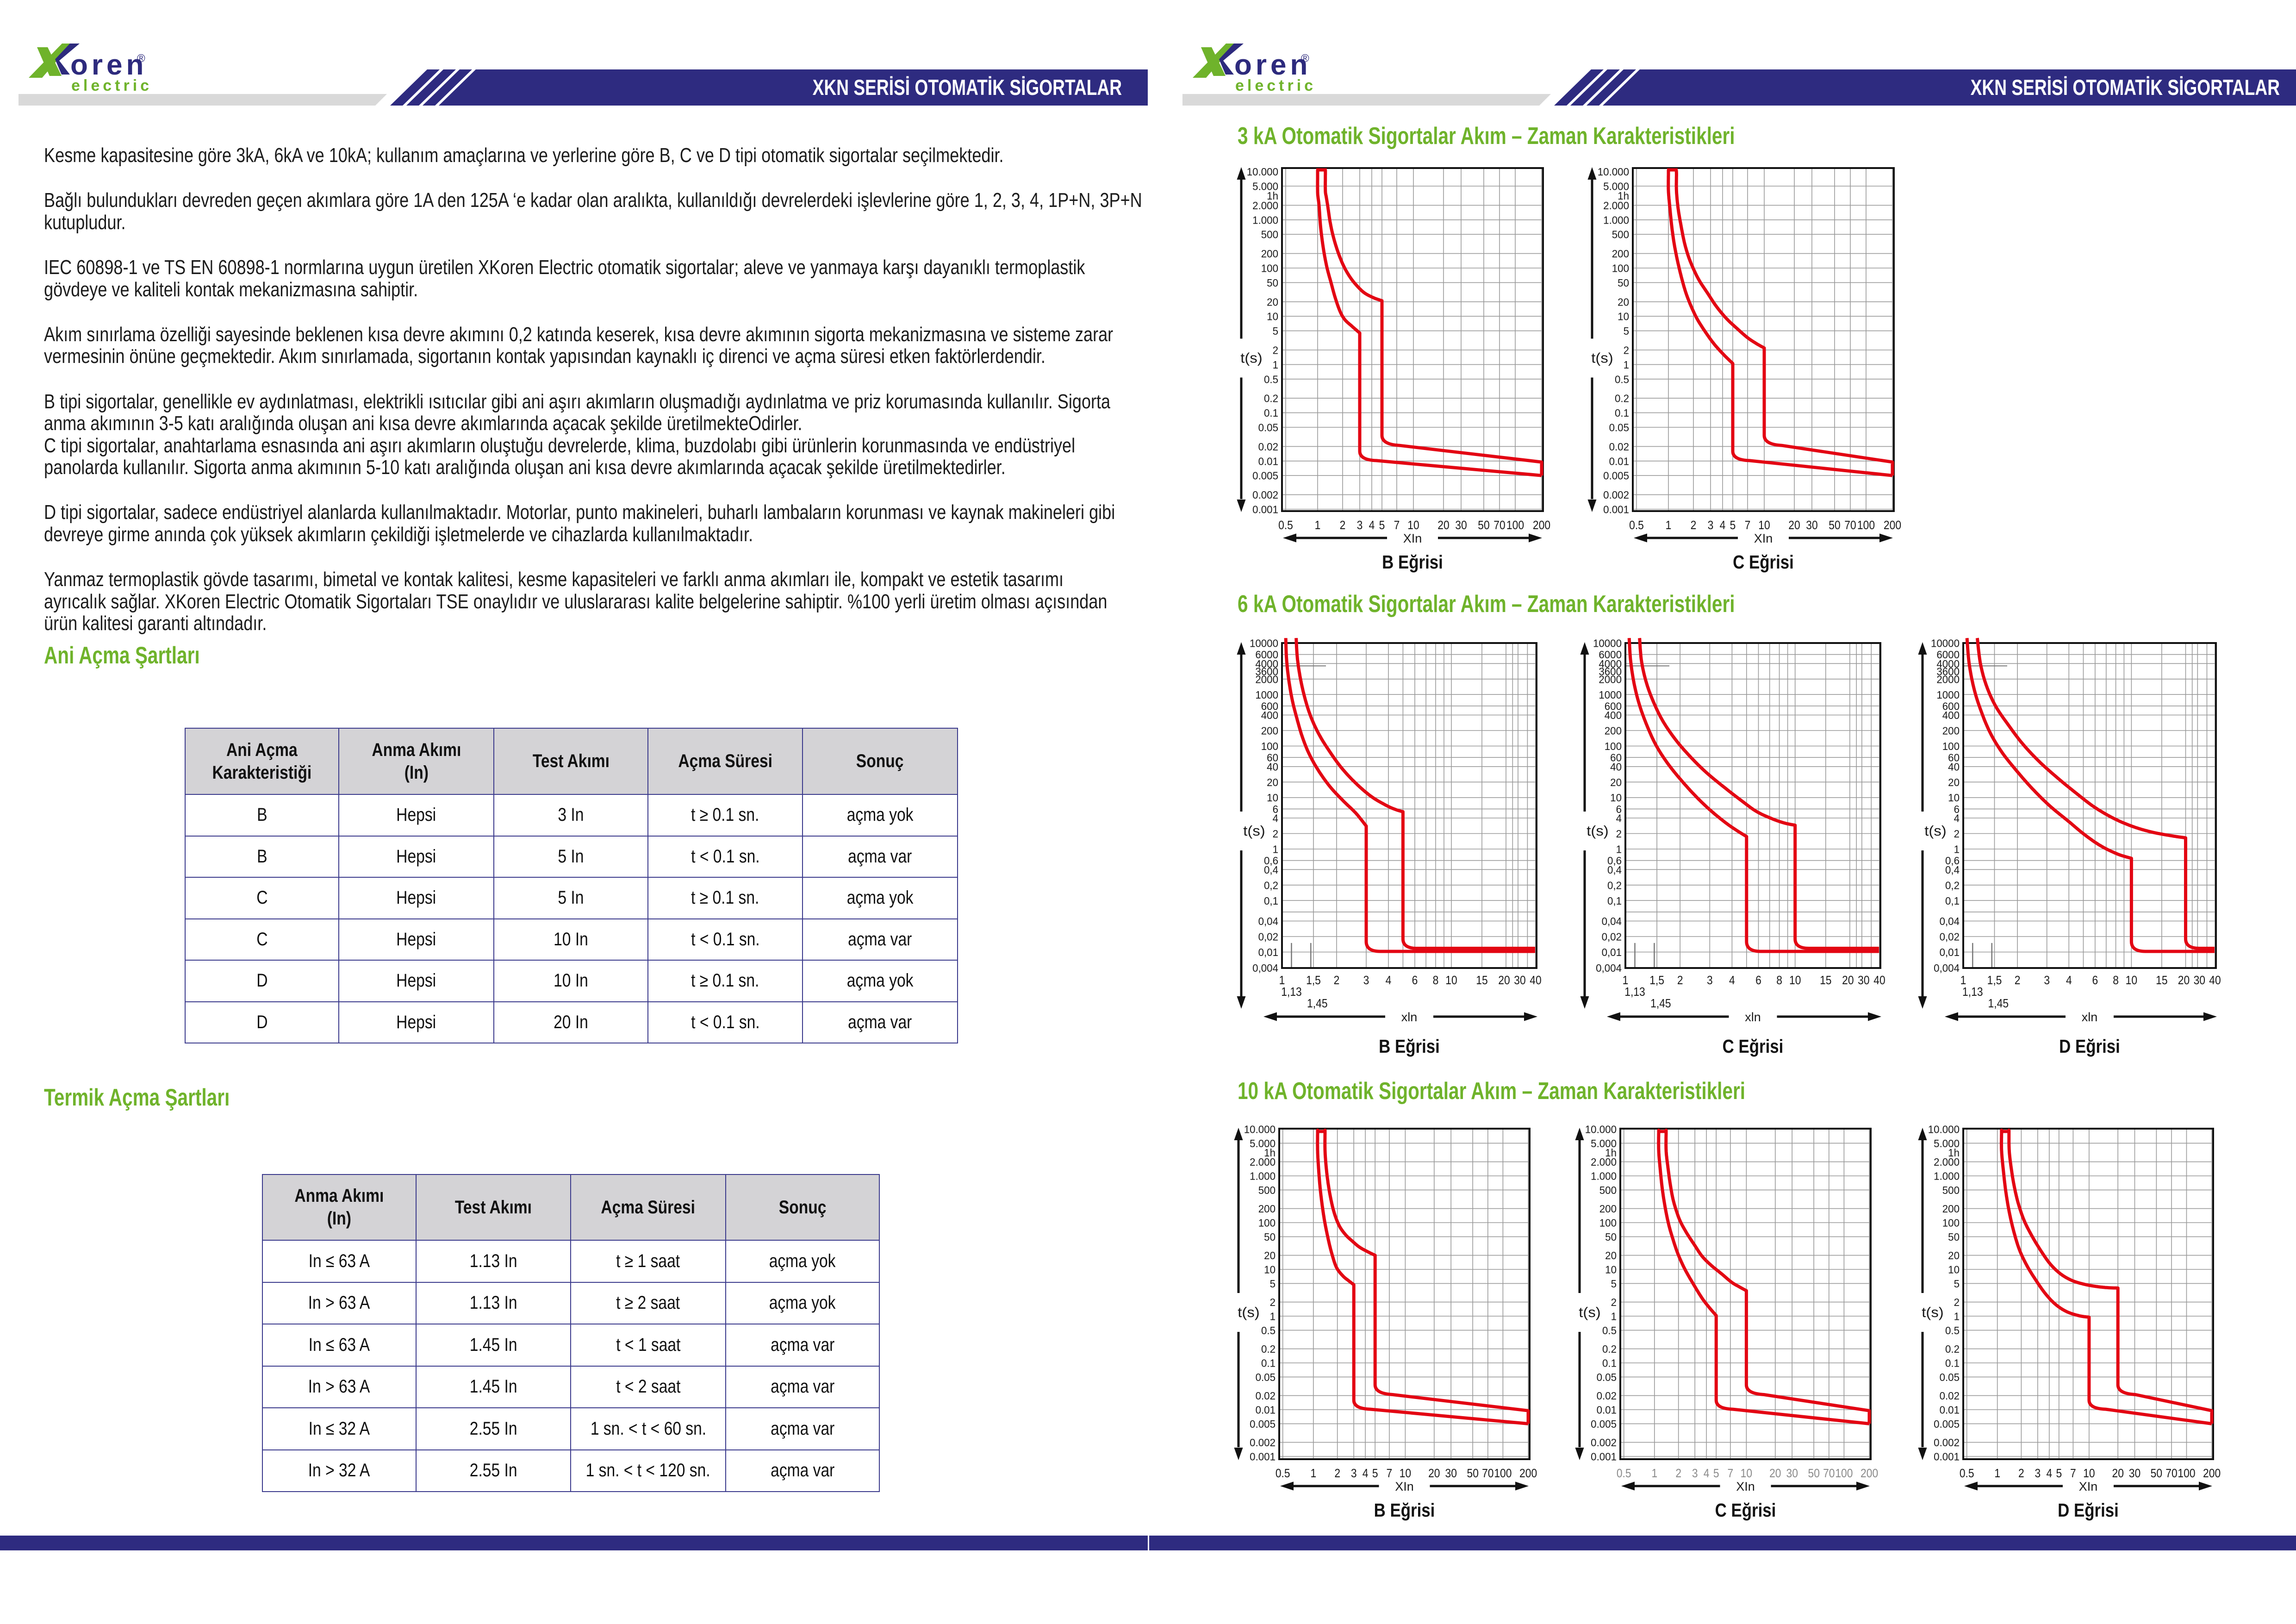 Image resolution: width=2296 pixels, height=1624 pixels. What do you see at coordinates (1609, 968) in the screenshot?
I see `svg-text: 0,004` at bounding box center [1609, 968].